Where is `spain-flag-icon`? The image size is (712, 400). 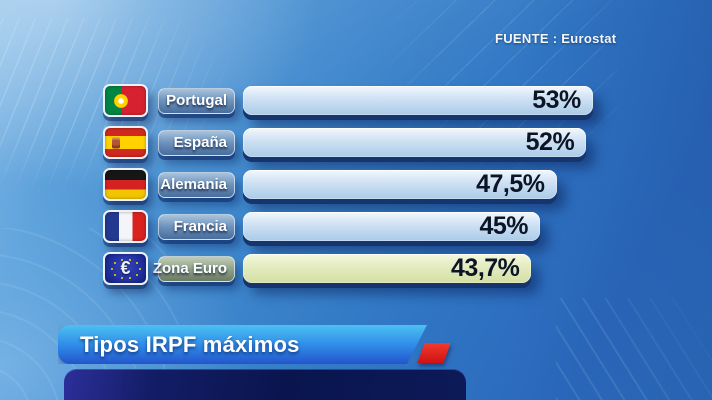
spain-flag-icon is located at coordinates (125, 142).